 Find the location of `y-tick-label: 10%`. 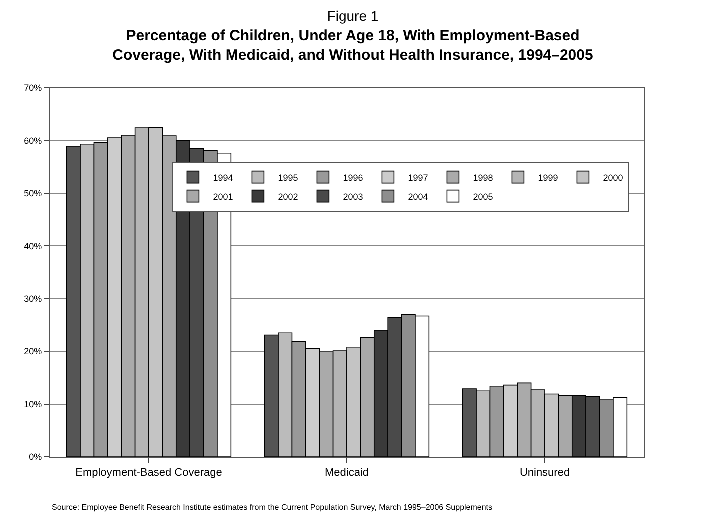

y-tick-label: 10% is located at coordinates (33, 404).